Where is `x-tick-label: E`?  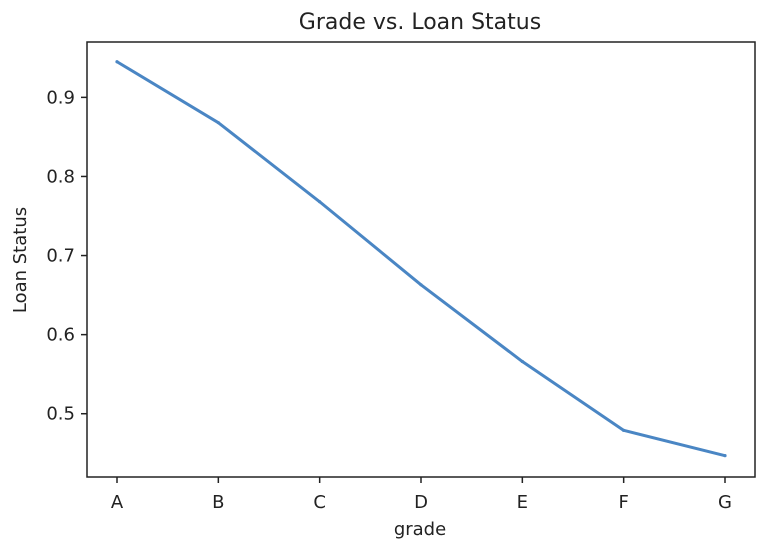 x-tick-label: E is located at coordinates (522, 502).